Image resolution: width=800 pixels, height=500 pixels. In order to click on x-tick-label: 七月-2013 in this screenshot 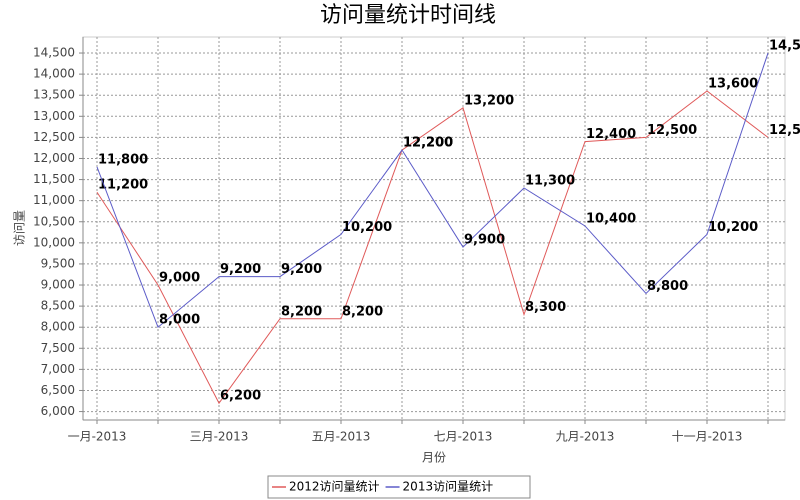, I will do `click(463, 437)`.